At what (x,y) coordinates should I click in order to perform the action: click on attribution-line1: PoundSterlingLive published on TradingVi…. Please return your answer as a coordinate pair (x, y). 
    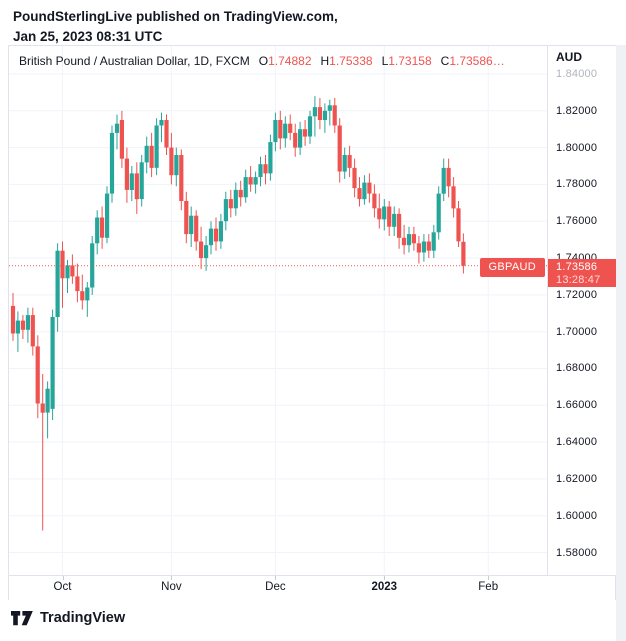
    Looking at the image, I should click on (175, 16).